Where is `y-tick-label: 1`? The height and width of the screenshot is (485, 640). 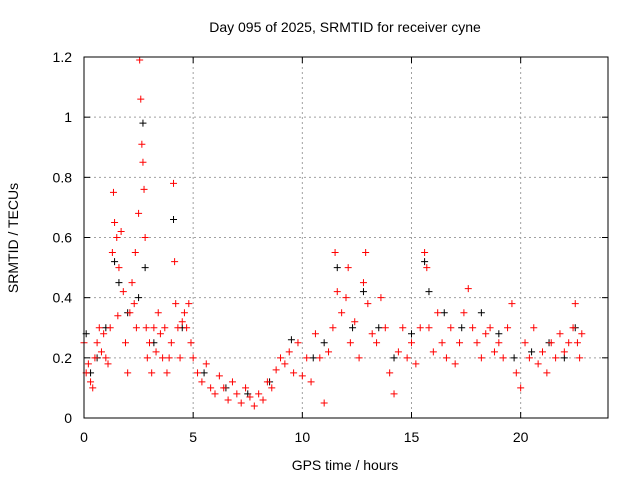
y-tick-label: 1 is located at coordinates (68, 117).